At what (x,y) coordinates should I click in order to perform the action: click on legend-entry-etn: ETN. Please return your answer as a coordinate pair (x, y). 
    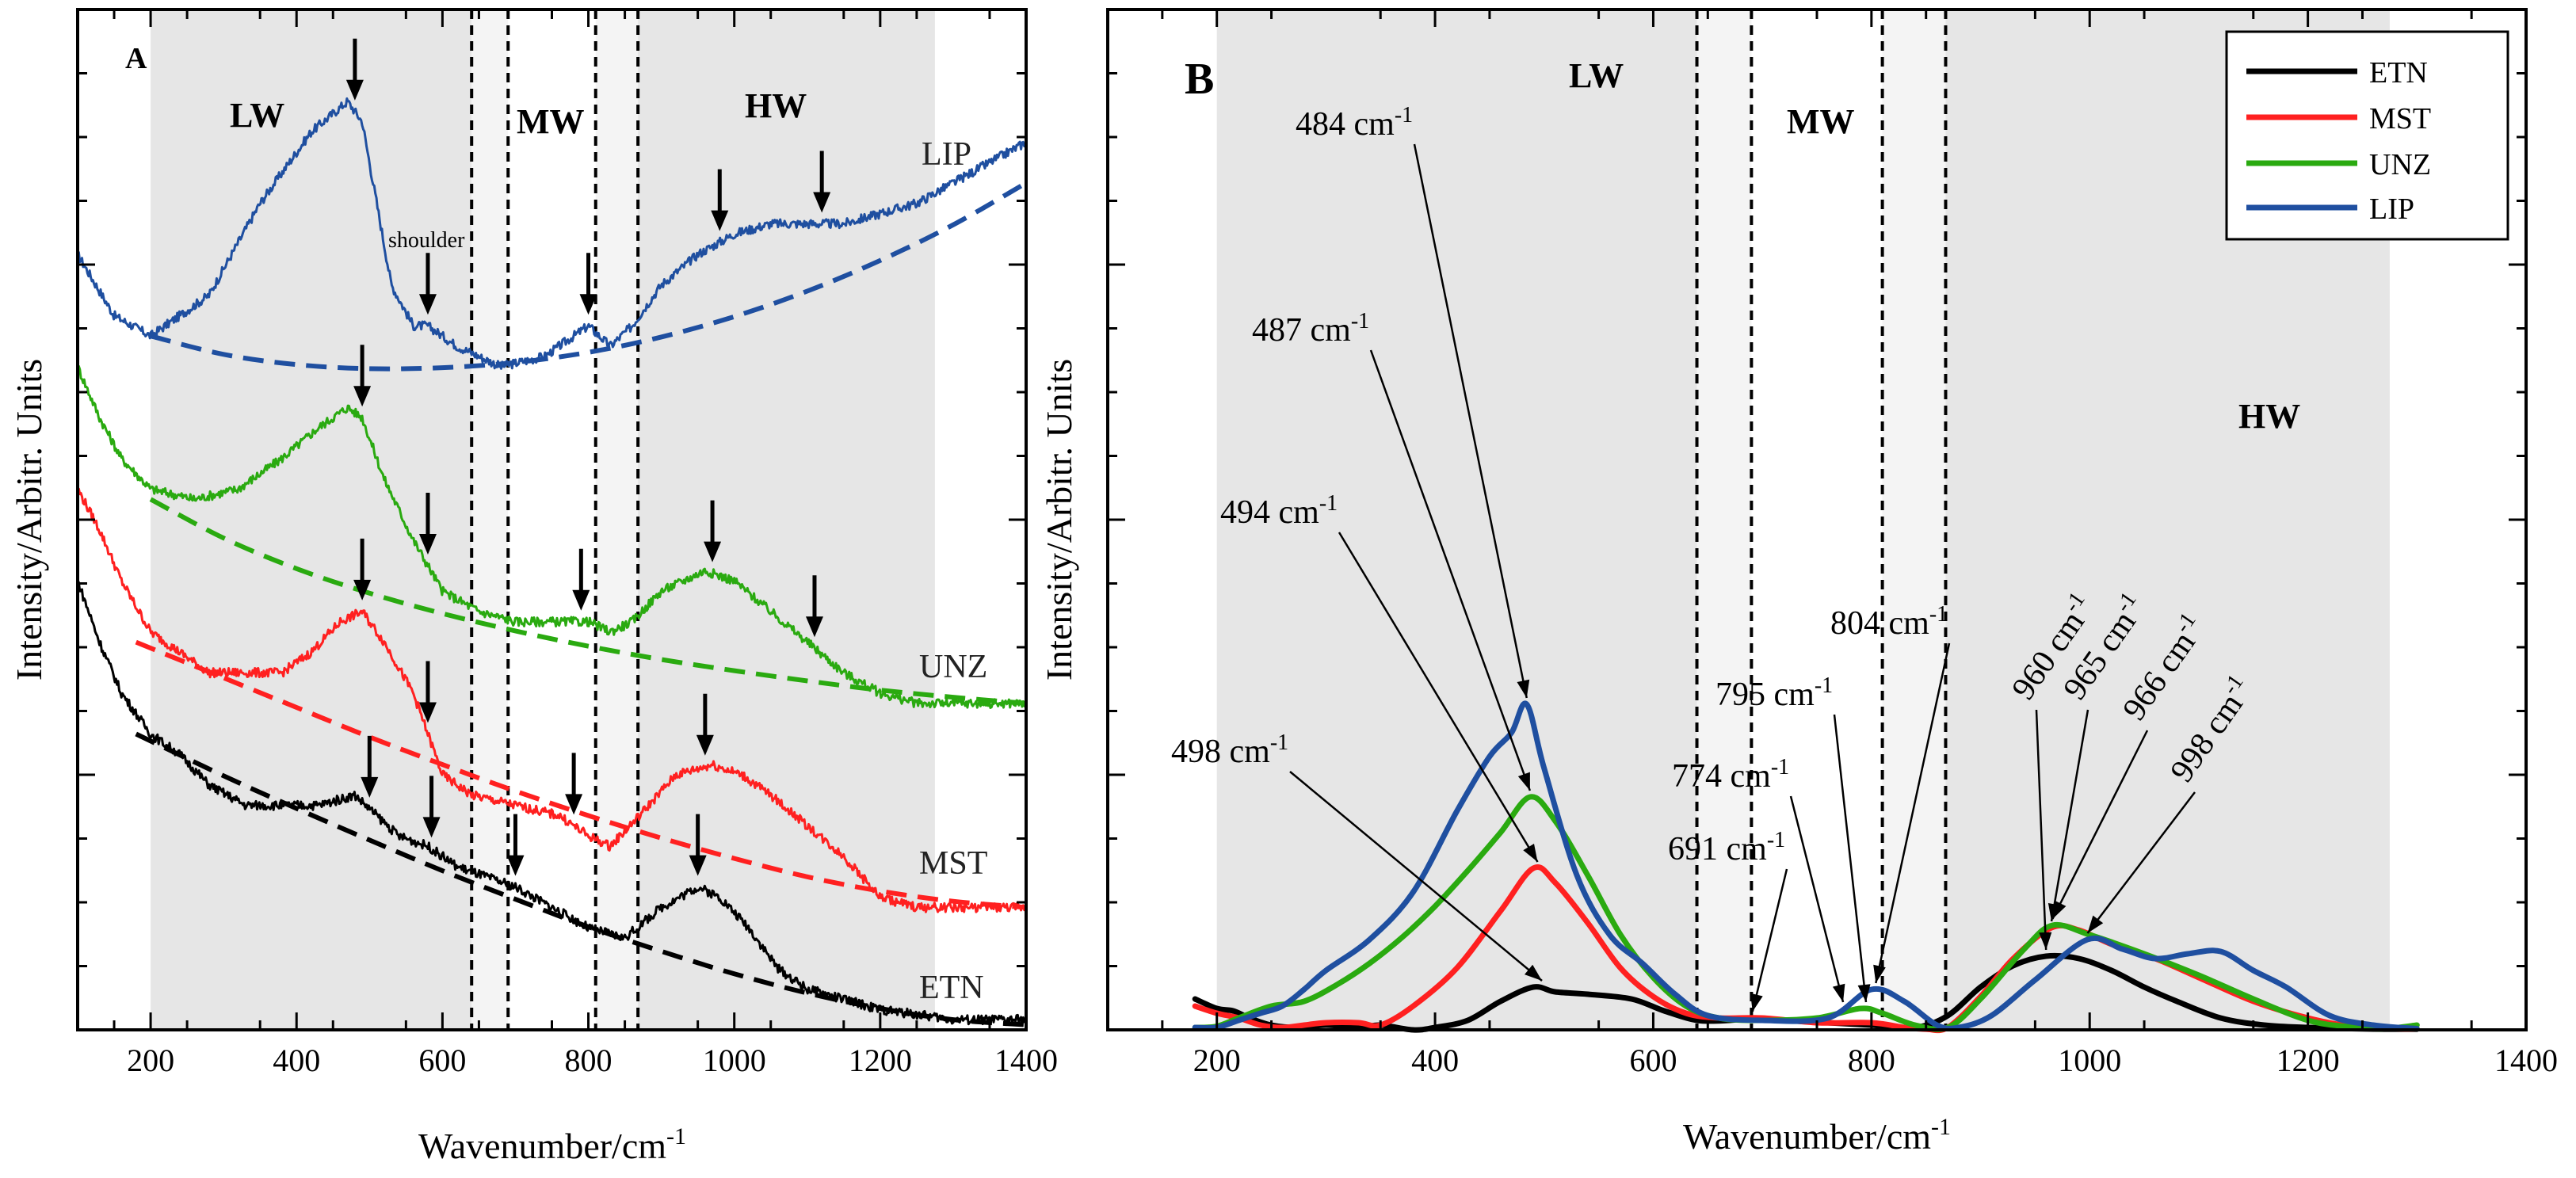
    Looking at the image, I should click on (2337, 73).